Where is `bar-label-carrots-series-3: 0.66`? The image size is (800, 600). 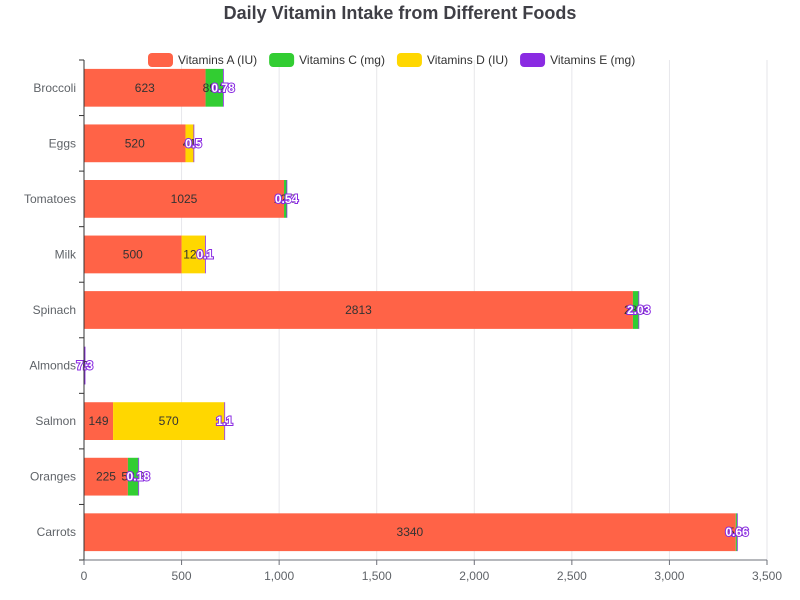
bar-label-carrots-series-3: 0.66 is located at coordinates (737, 532).